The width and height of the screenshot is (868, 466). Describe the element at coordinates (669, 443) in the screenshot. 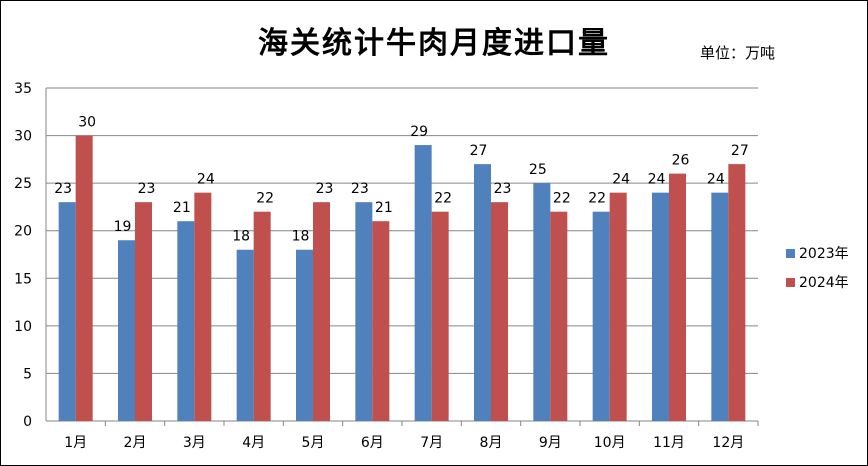

I see `x-tick-label-10: 11月` at that location.